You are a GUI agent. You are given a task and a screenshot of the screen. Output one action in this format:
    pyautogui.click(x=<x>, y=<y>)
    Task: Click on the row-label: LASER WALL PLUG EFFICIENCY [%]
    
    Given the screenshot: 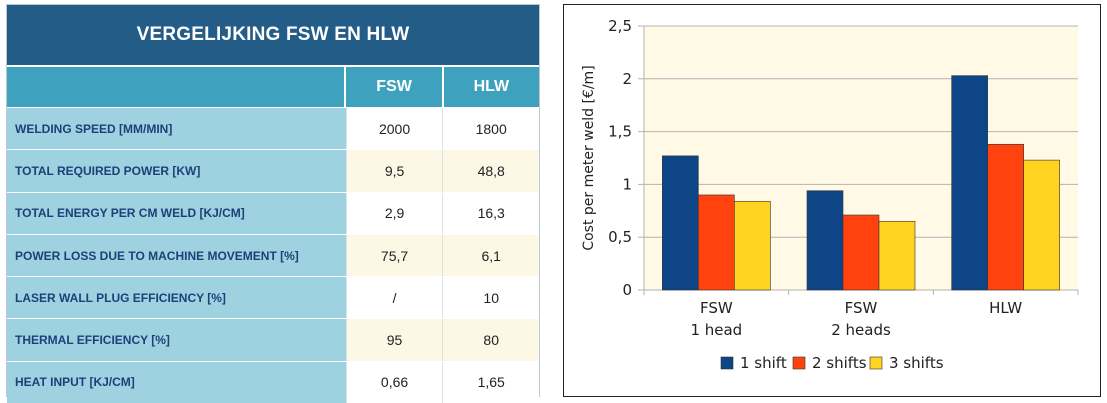 What is the action you would take?
    pyautogui.click(x=176, y=298)
    